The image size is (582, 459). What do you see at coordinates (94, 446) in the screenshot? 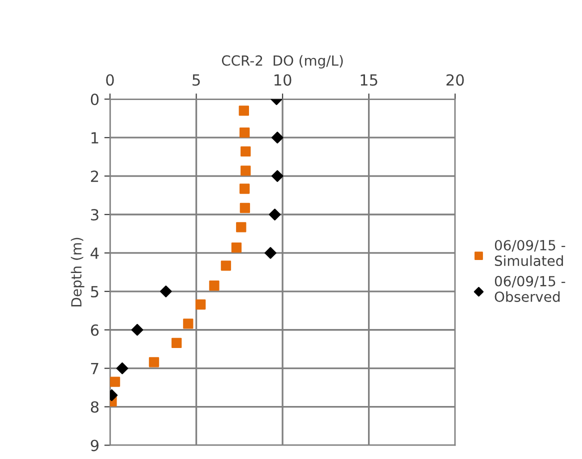
I see `y-tick-label: 9` at bounding box center [94, 446].